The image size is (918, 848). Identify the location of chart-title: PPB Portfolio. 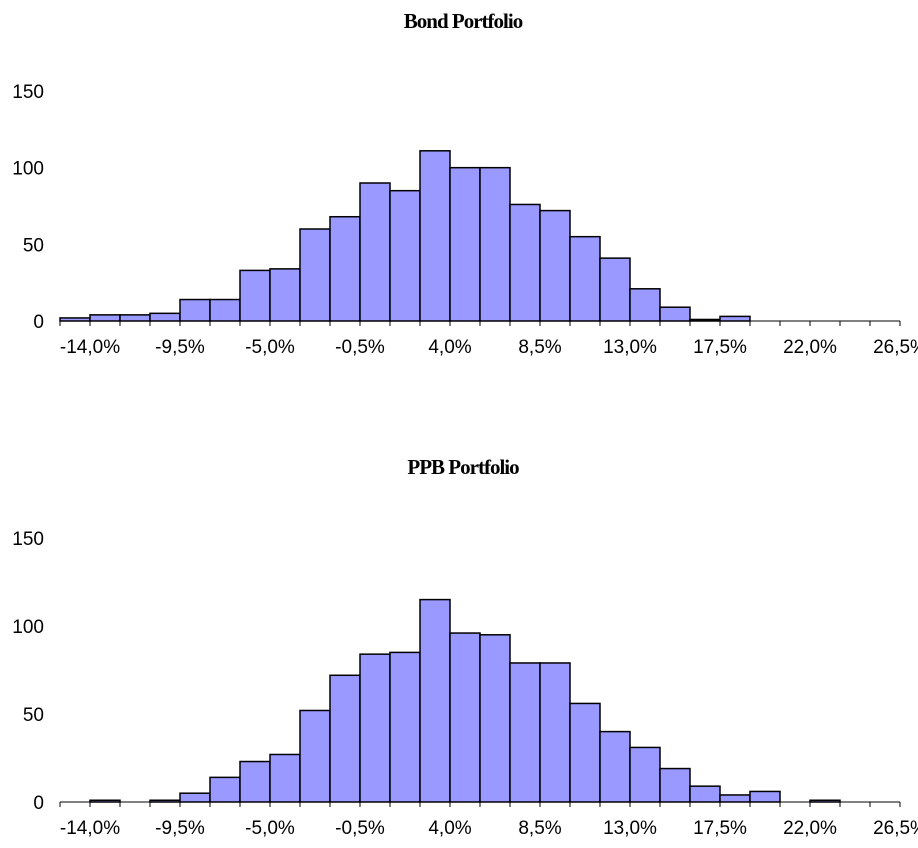
(463, 467).